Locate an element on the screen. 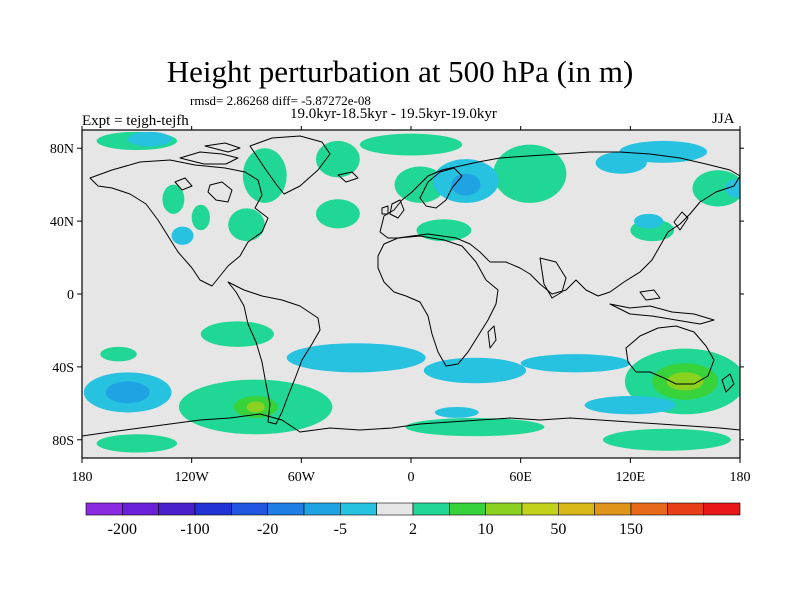 Image resolution: width=800 pixels, height=600 pixels. plot-title: Height perturbation at 500 hPa (in m) is located at coordinates (400, 71).